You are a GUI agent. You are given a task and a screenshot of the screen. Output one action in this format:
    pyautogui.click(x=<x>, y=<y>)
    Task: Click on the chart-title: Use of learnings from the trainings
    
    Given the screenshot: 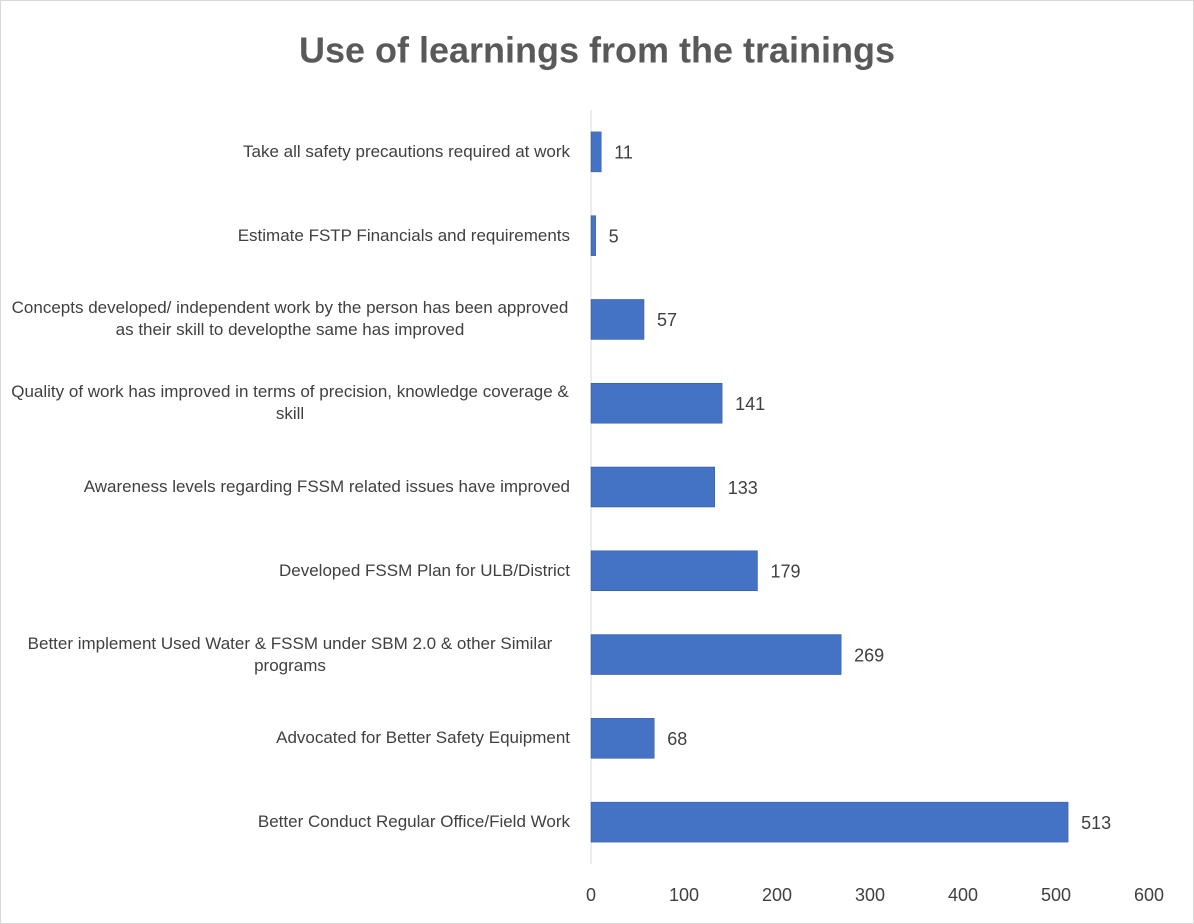 What is the action you would take?
    pyautogui.click(x=597, y=50)
    